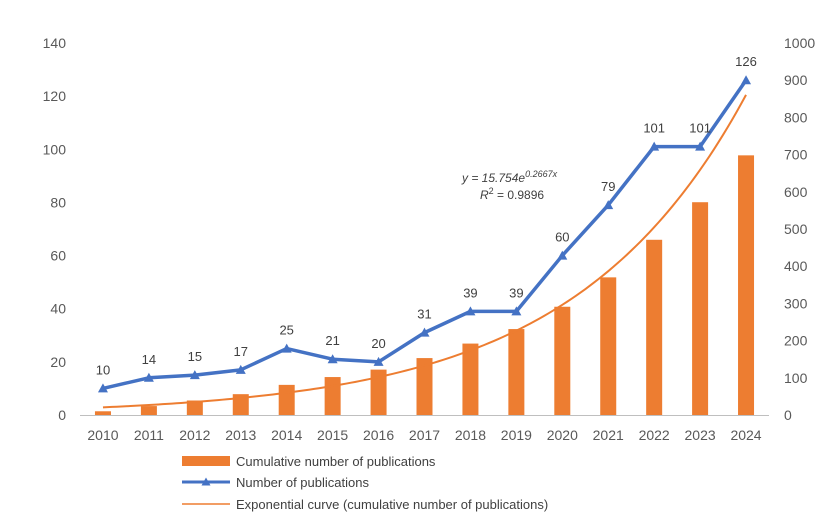 The width and height of the screenshot is (835, 525). Describe the element at coordinates (509, 177) in the screenshot. I see `trendline-equation-y: y = 15.754e0.2667x` at that location.